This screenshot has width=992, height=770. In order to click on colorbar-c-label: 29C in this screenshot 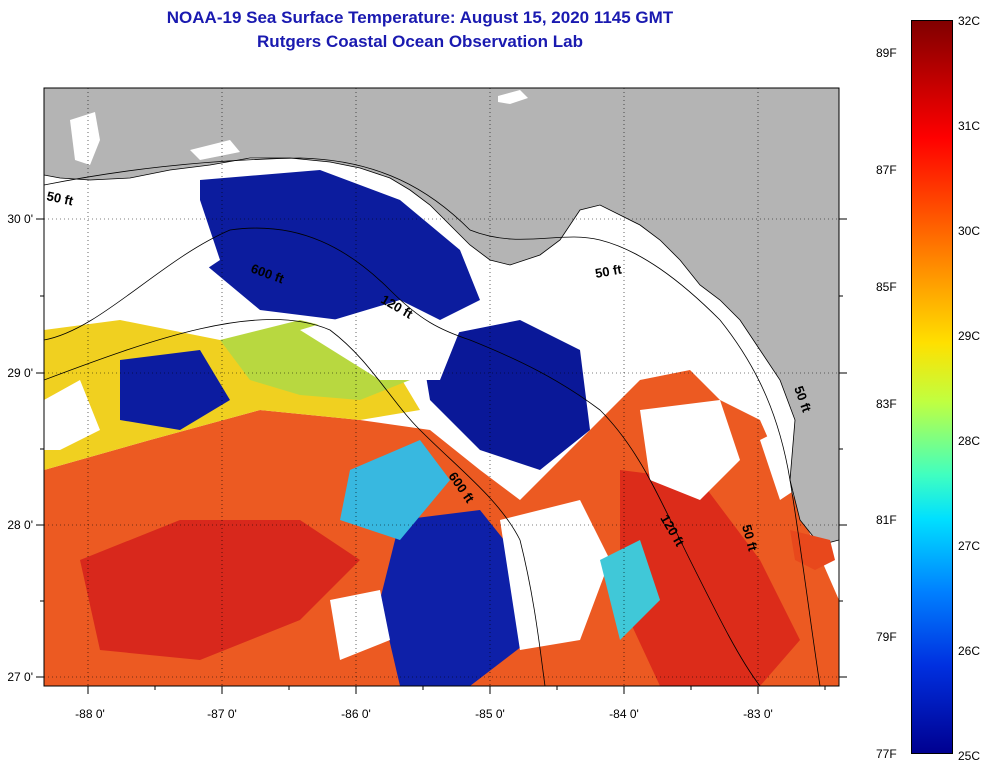, I will do `click(969, 336)`.